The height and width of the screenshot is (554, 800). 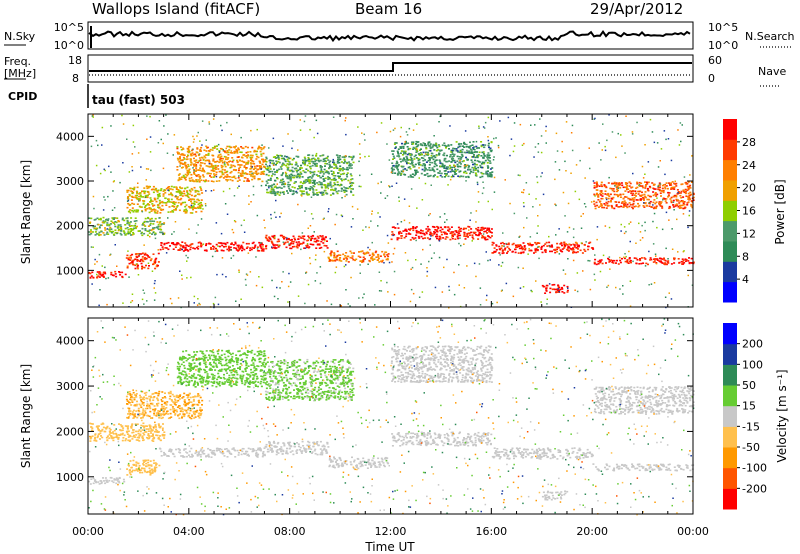 I want to click on y-tick-label: 4000, so click(x=70, y=136).